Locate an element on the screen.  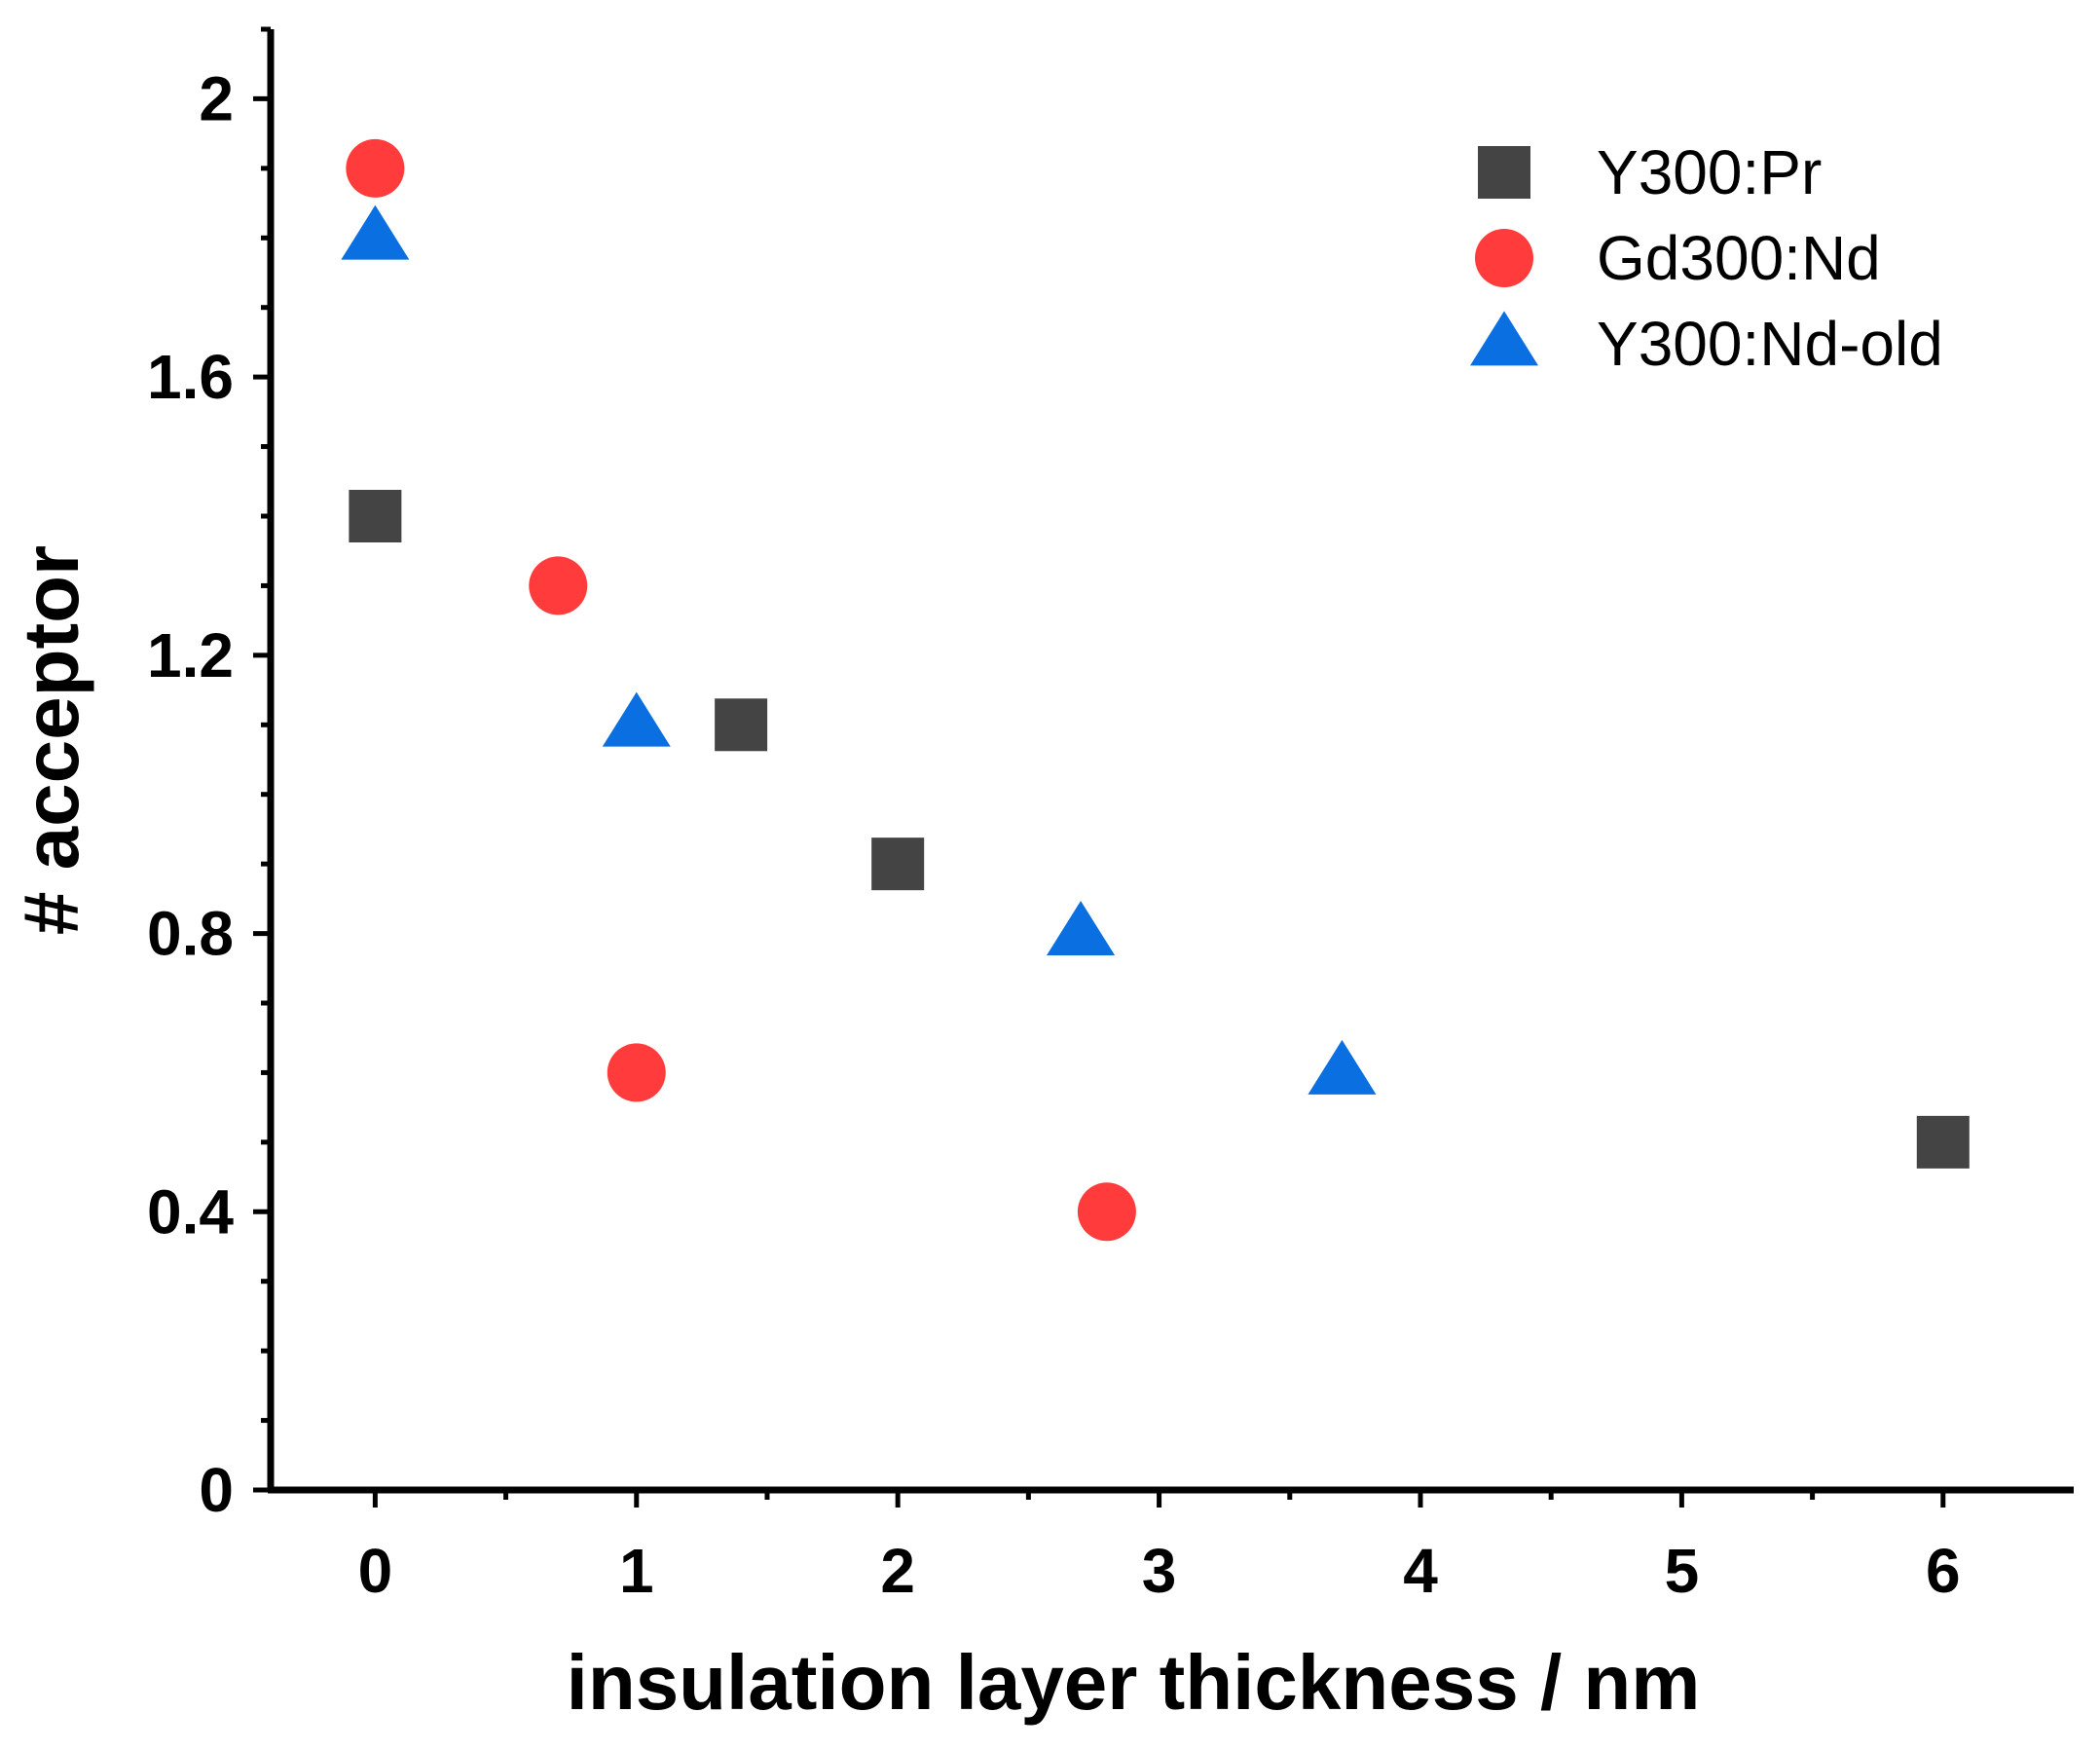
x-tick-label: 1 is located at coordinates (636, 1571).